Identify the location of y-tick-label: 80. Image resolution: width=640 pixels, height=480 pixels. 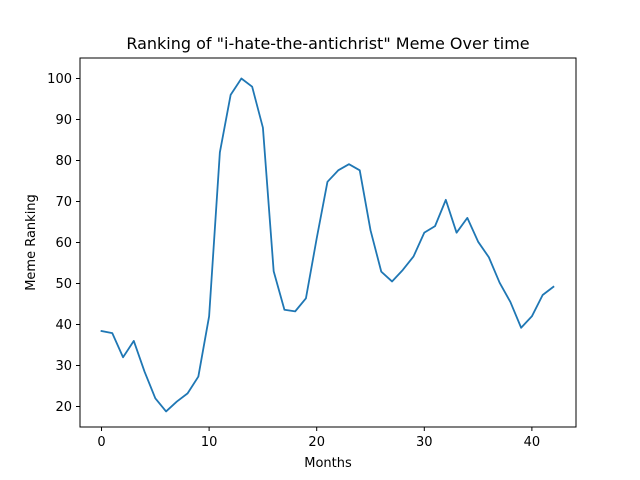
(63, 161).